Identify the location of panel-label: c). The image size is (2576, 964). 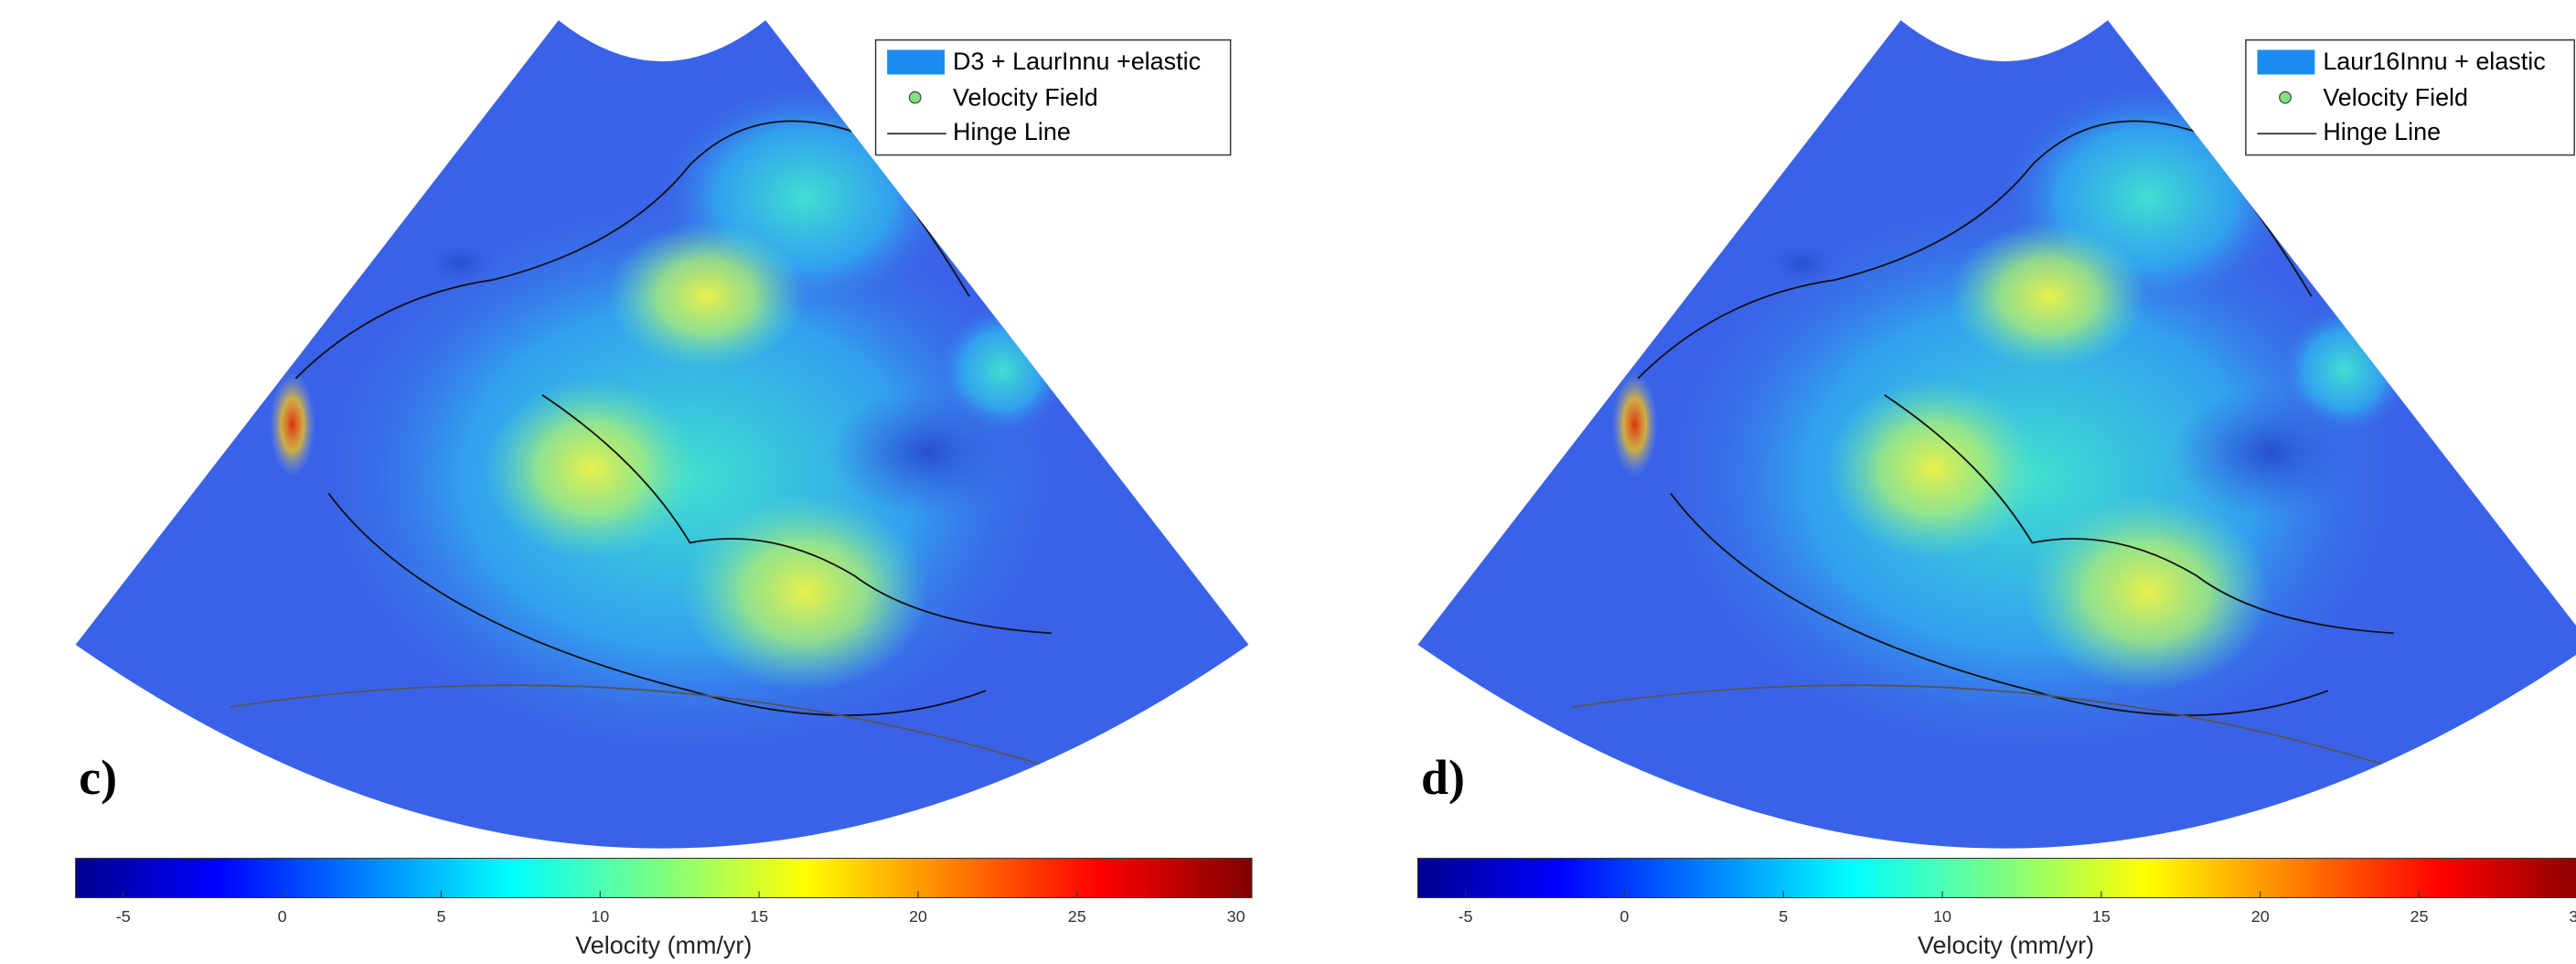
(98, 777).